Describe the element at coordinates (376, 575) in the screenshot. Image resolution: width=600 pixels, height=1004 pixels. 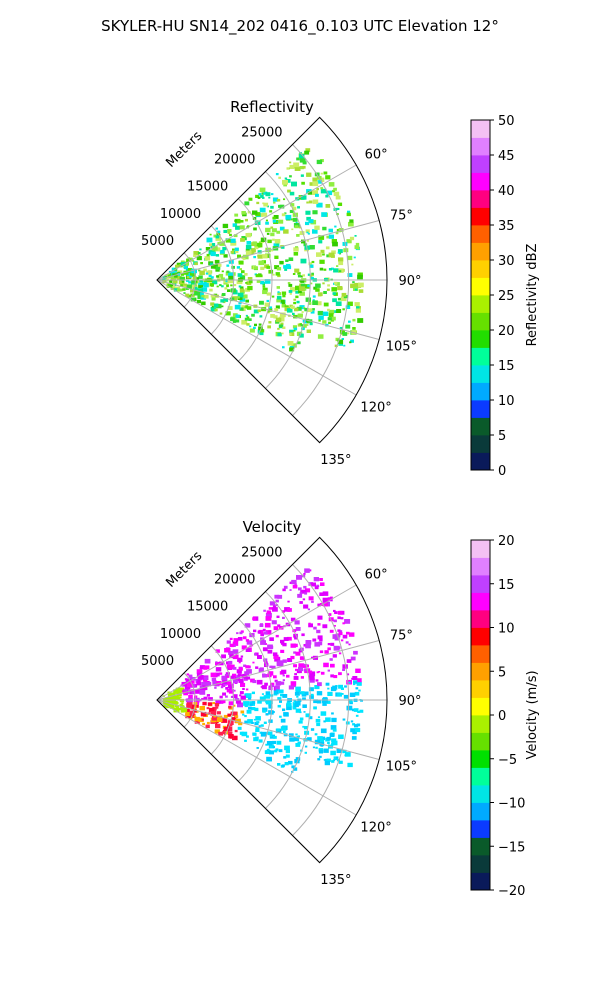
I see `azimuth-tick-label: 60°` at that location.